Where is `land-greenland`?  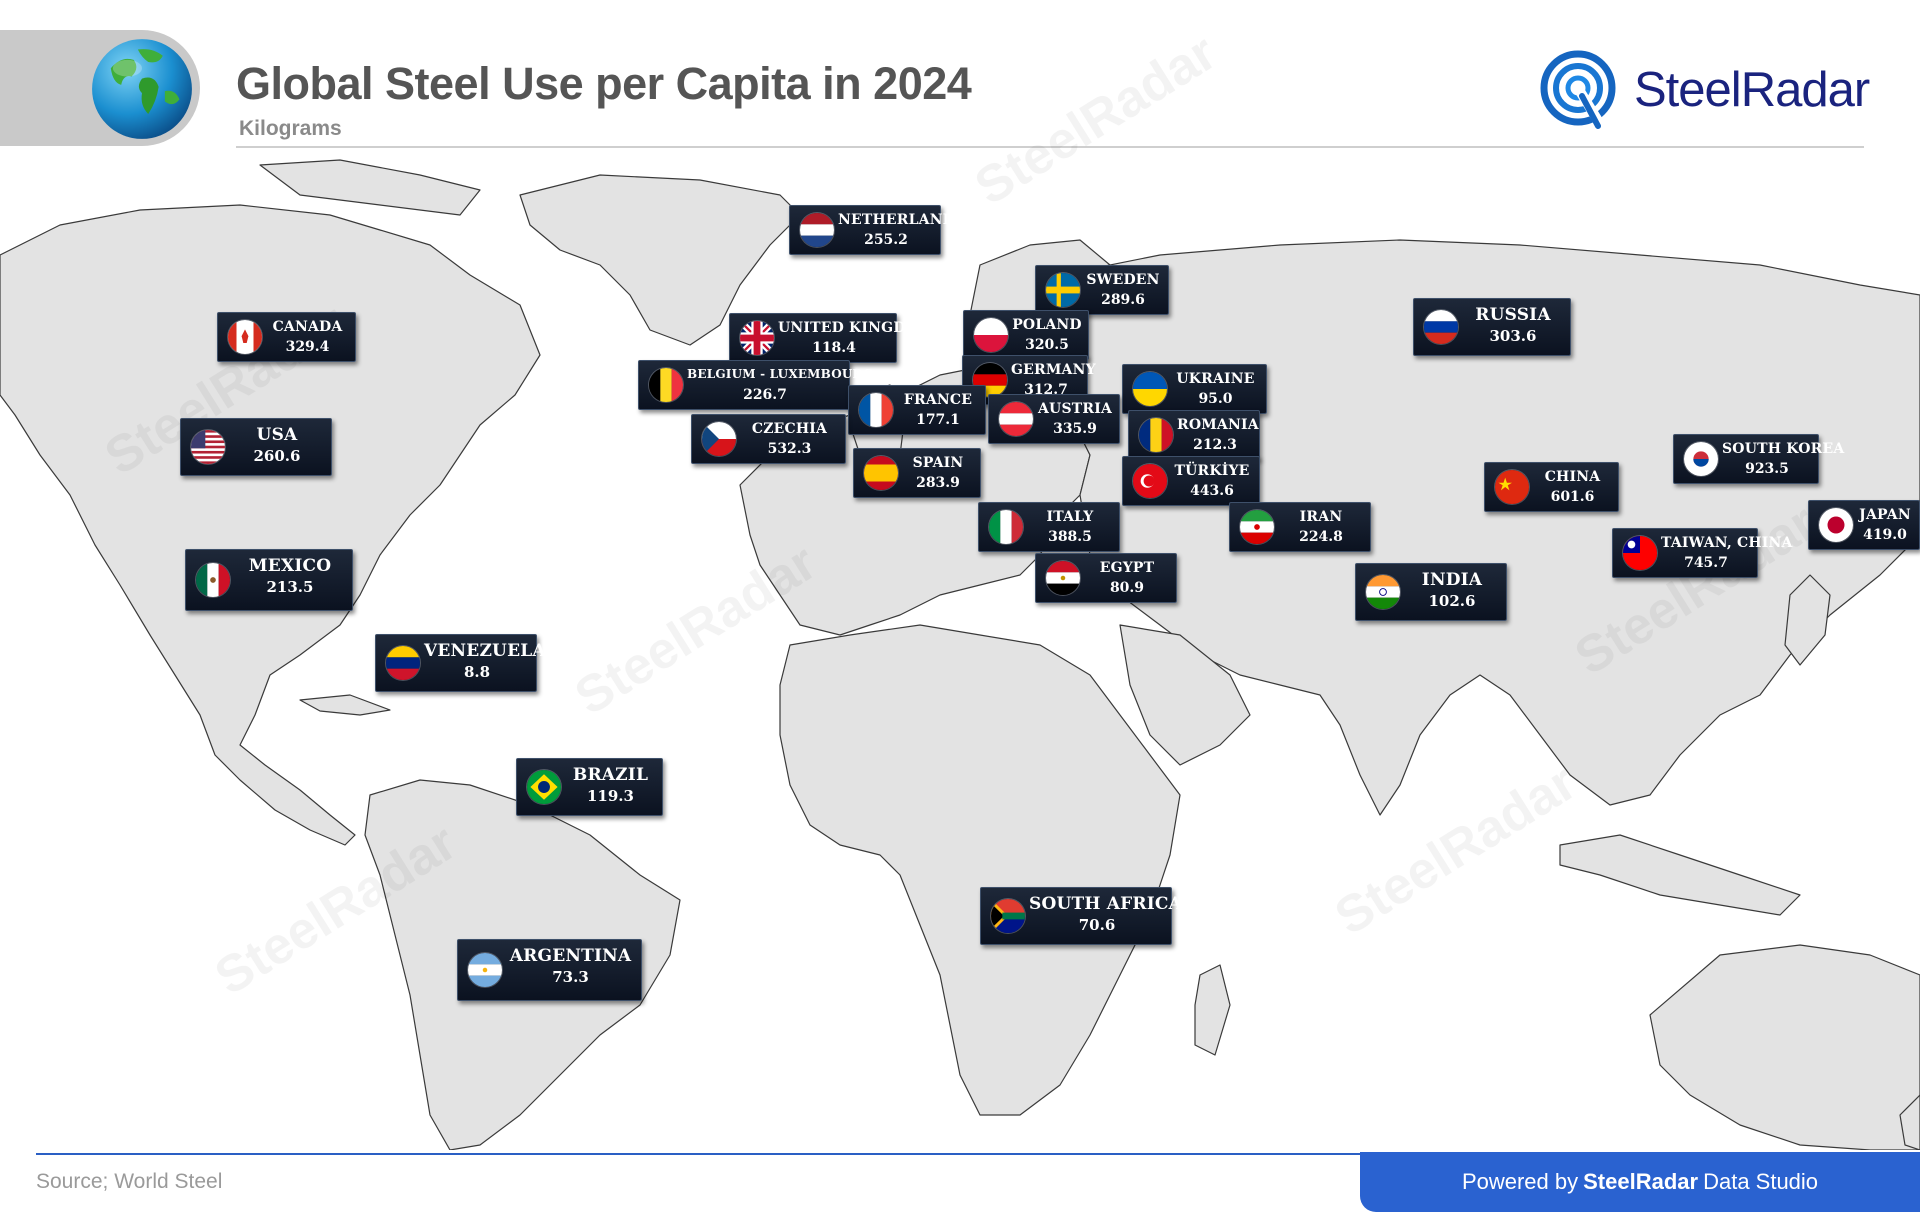
land-greenland is located at coordinates (660, 260).